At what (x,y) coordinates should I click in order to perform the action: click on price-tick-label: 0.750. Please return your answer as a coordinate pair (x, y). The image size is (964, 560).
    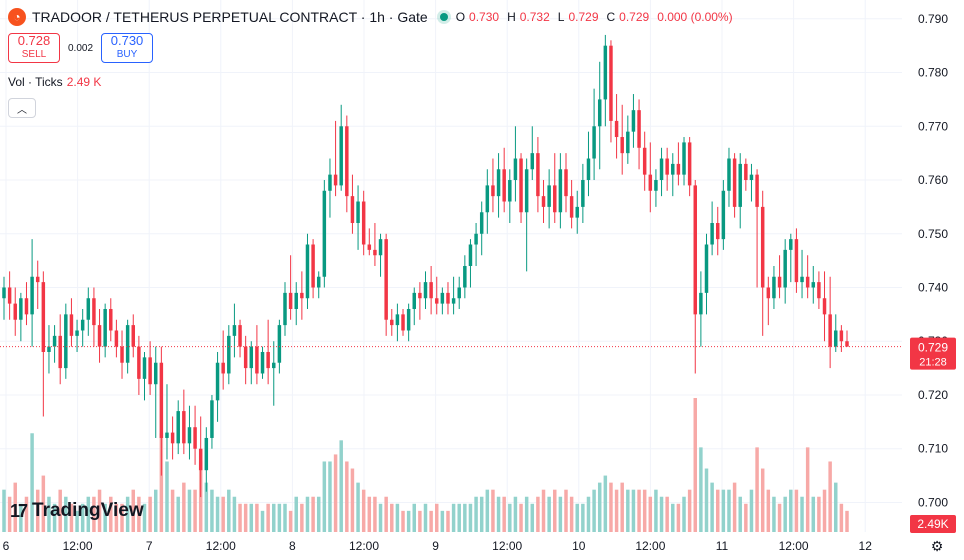
    Looking at the image, I should click on (933, 234).